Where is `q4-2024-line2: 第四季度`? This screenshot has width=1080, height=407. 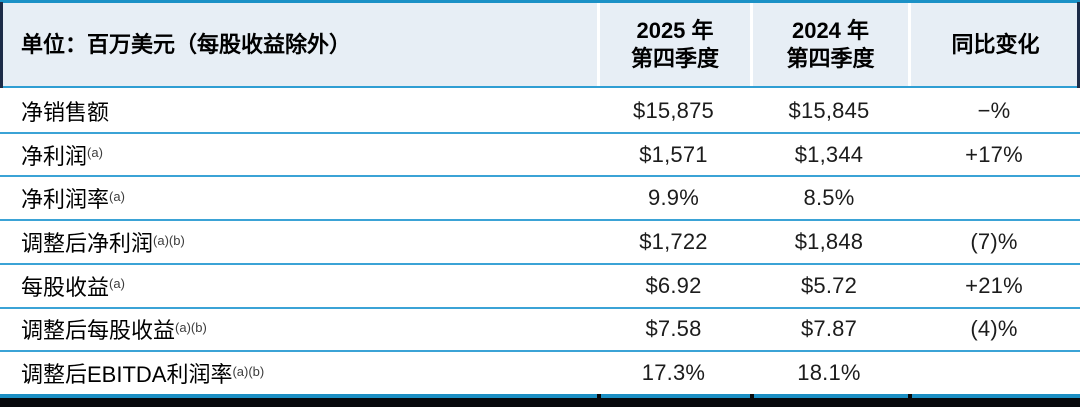 q4-2024-line2: 第四季度 is located at coordinates (830, 58).